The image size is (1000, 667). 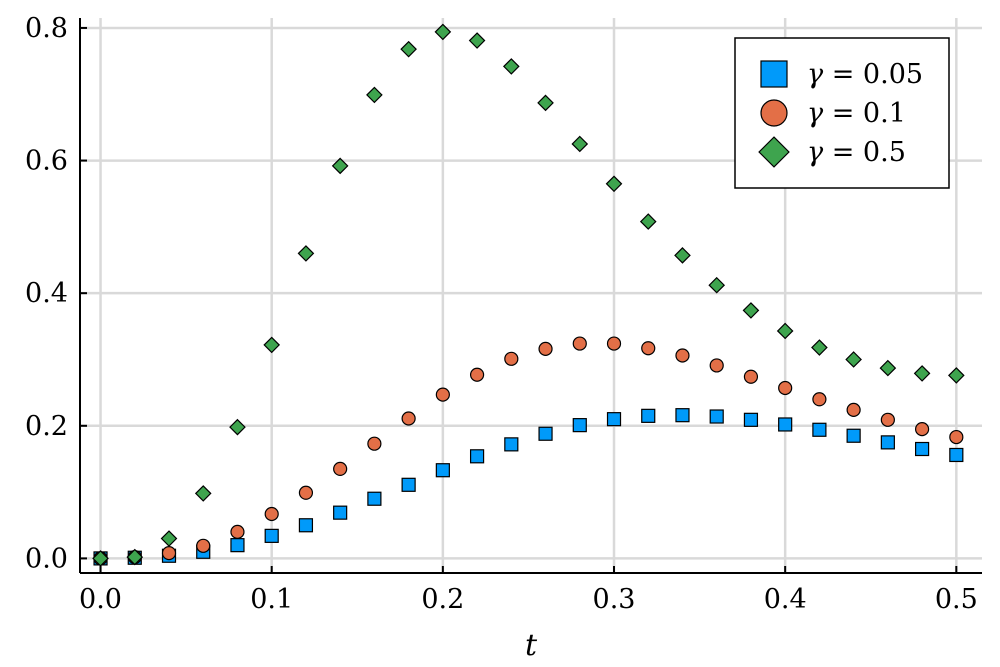 What do you see at coordinates (46, 161) in the screenshot?
I see `y-tick-label: 0.6` at bounding box center [46, 161].